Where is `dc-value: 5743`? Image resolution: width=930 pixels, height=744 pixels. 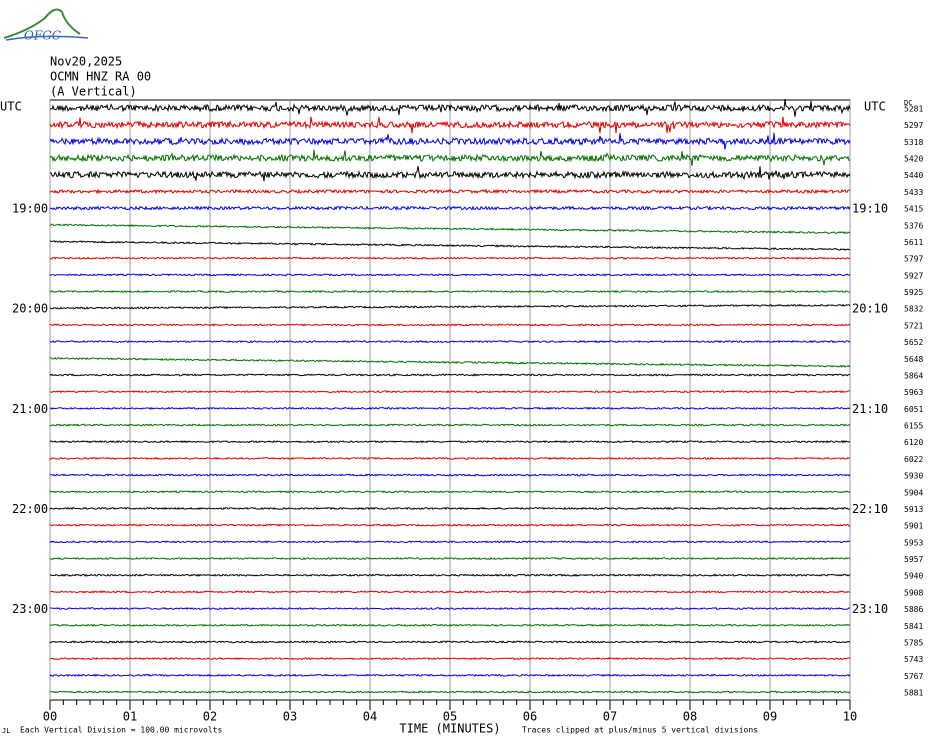
dc-value: 5743 is located at coordinates (913, 659).